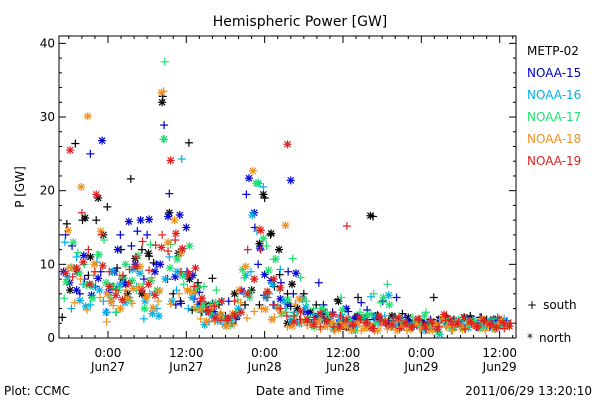 This screenshot has width=600, height=400. Describe the element at coordinates (549, 338) in the screenshot. I see `marker-legend-north: * north` at that location.